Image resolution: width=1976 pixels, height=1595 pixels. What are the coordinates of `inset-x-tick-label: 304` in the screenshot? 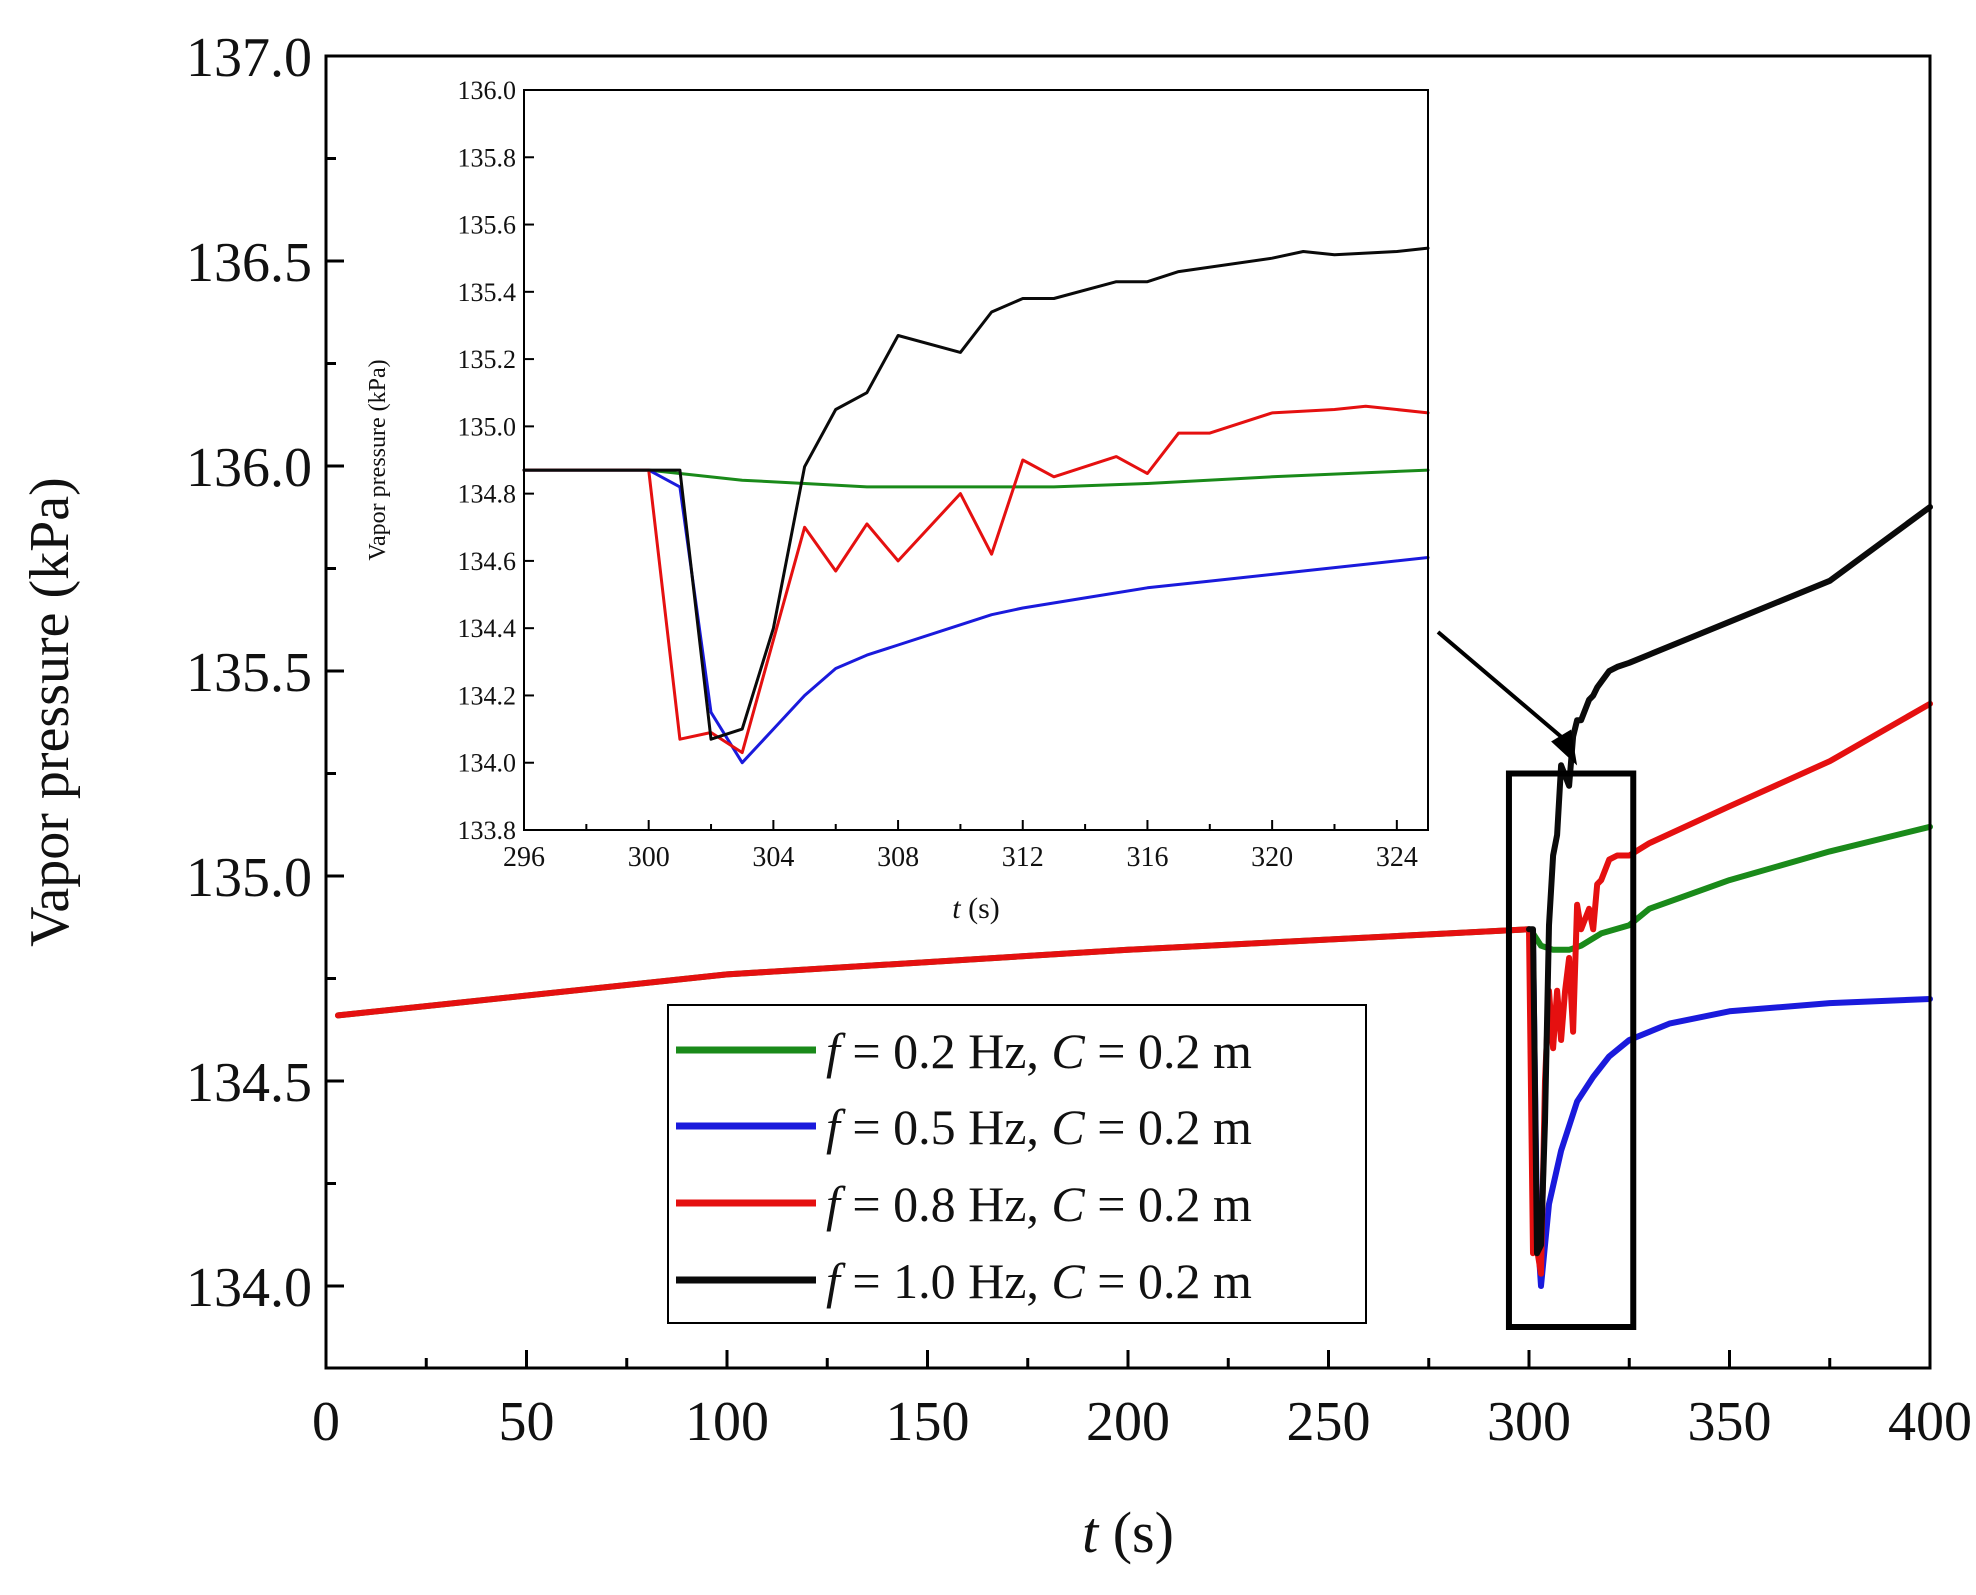 It's located at (773, 857).